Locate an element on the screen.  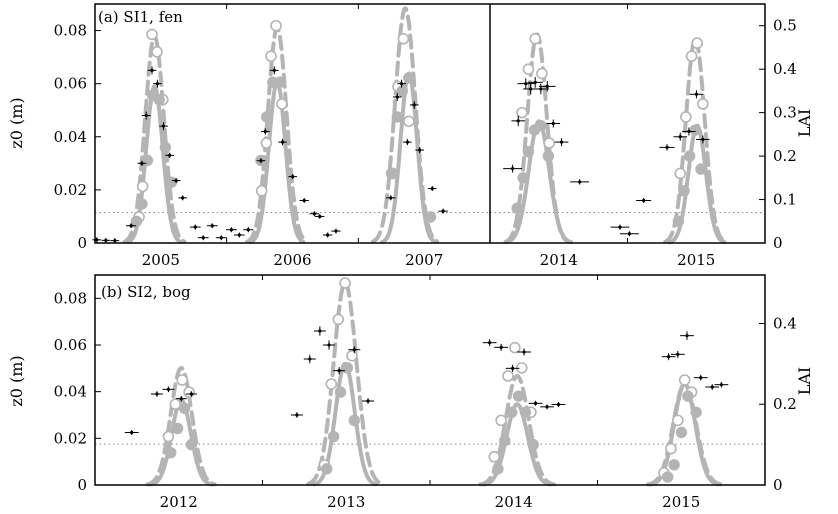
a-seg1-year-label-1: 2006 is located at coordinates (292, 260).